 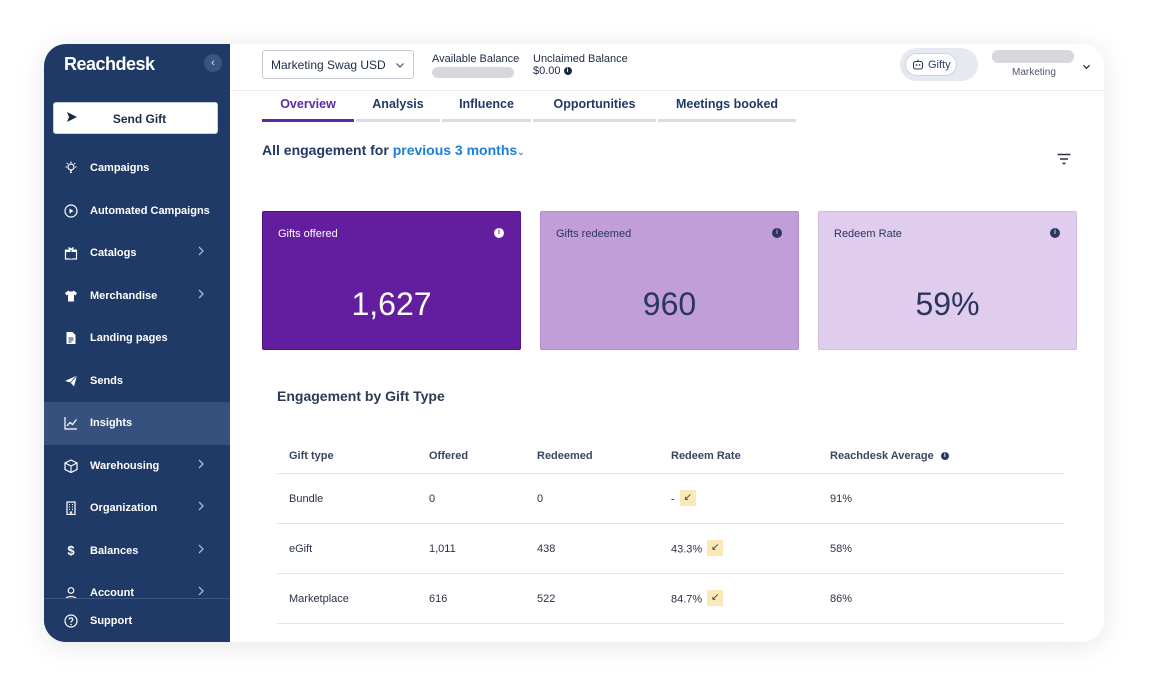 What do you see at coordinates (361, 396) in the screenshot?
I see `table-title: Engagement by Gift Type` at bounding box center [361, 396].